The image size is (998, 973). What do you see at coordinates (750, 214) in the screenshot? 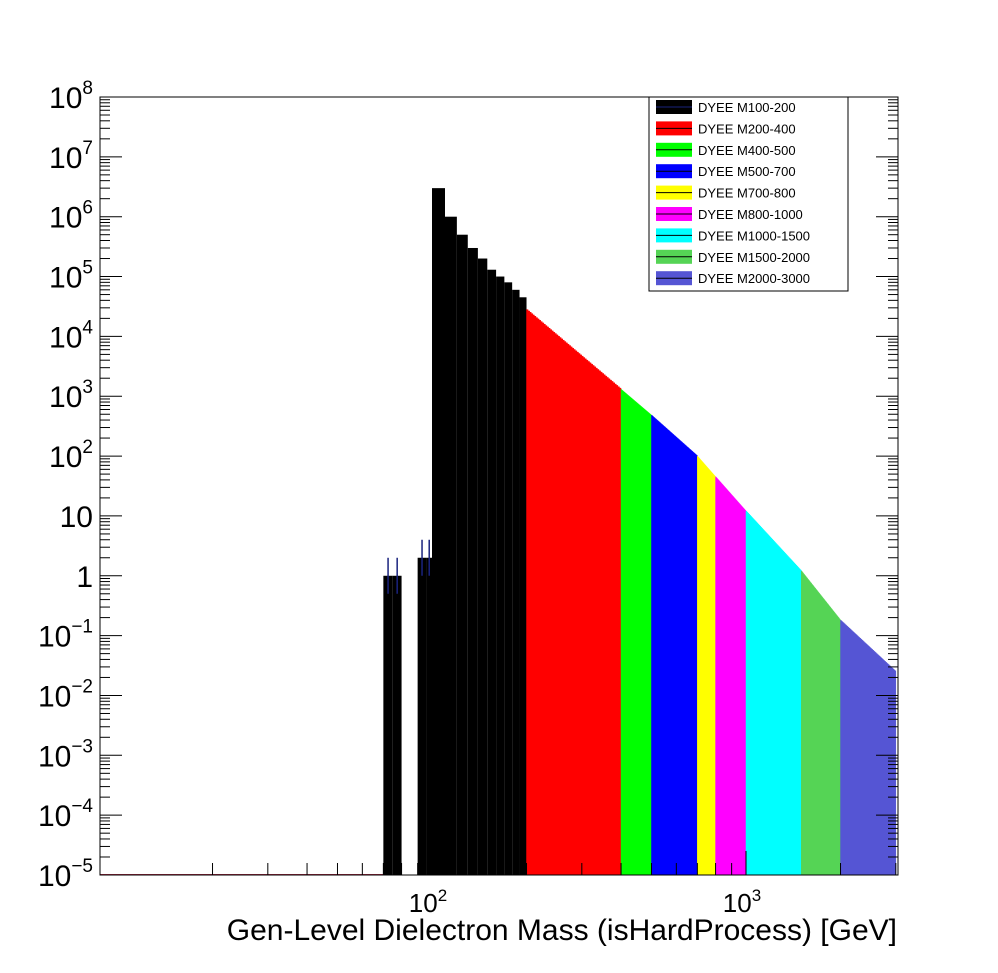
I see `legend-label: DYEE M800-1000` at bounding box center [750, 214].